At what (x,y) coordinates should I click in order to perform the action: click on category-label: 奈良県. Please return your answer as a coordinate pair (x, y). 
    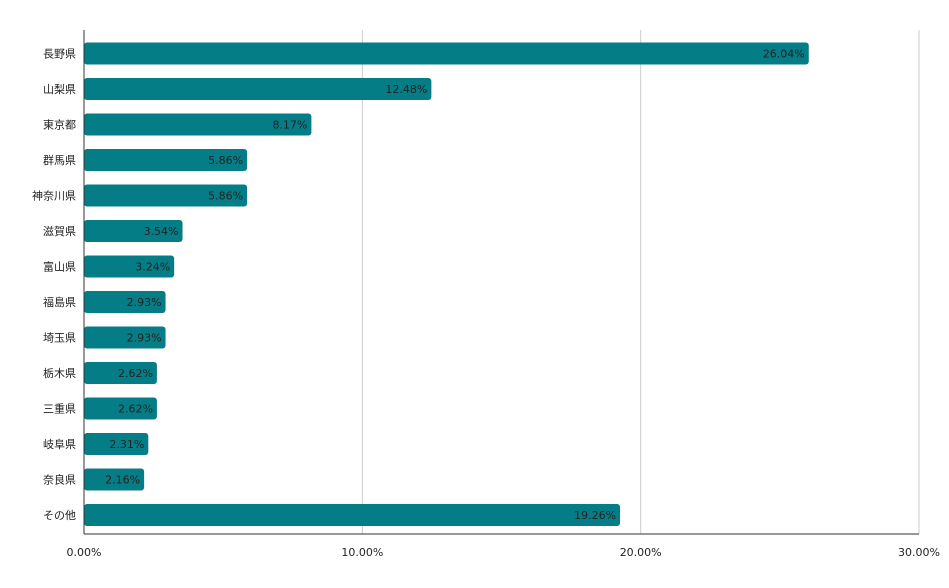
    Looking at the image, I should click on (59, 480).